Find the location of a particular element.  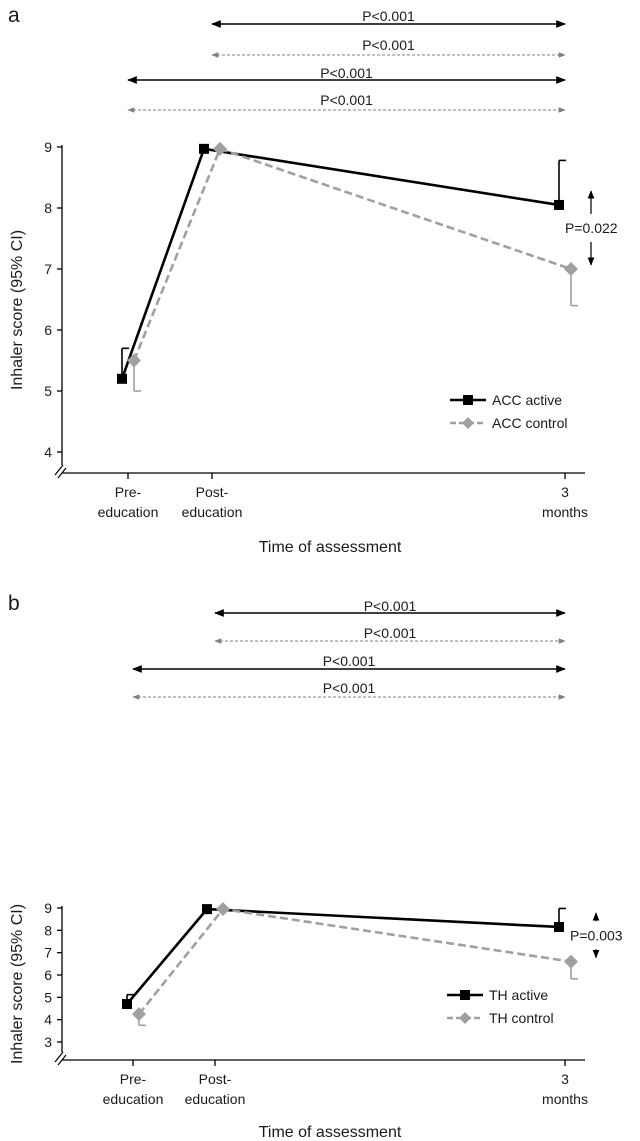

panel-label: a is located at coordinates (14, 15).